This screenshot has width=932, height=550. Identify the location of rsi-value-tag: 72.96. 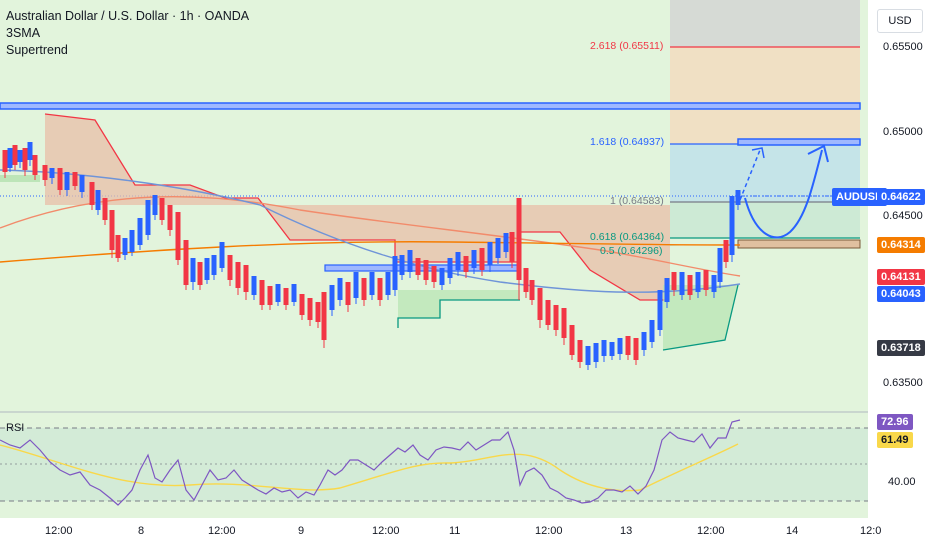
(895, 422).